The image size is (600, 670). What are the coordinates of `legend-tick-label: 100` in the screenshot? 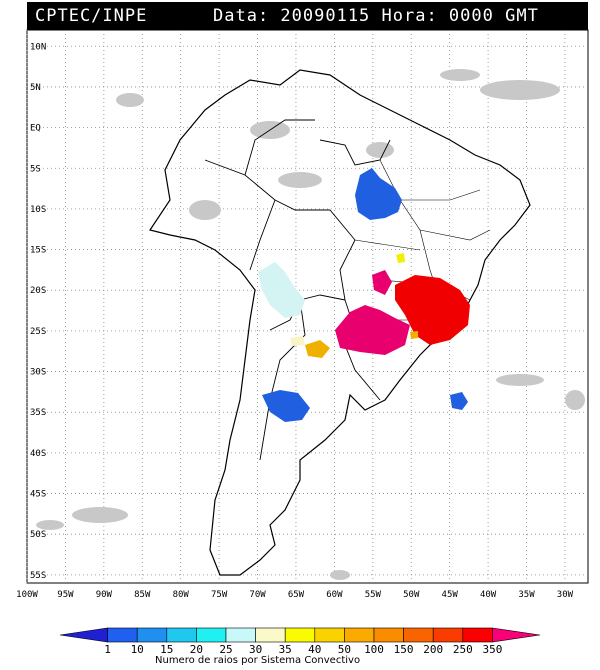 It's located at (374, 649).